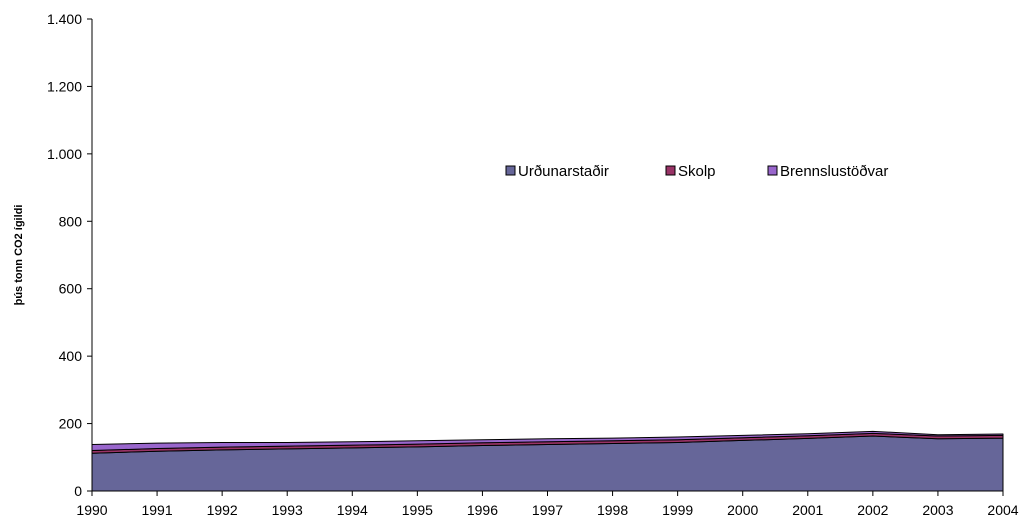  What do you see at coordinates (834, 171) in the screenshot?
I see `legend-label-3: Brennslustöðvar` at bounding box center [834, 171].